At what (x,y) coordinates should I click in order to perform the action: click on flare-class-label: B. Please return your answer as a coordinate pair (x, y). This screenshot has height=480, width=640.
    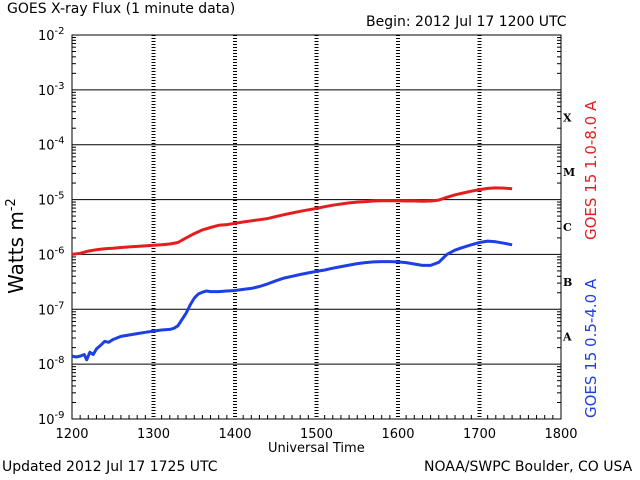
    Looking at the image, I should click on (567, 282).